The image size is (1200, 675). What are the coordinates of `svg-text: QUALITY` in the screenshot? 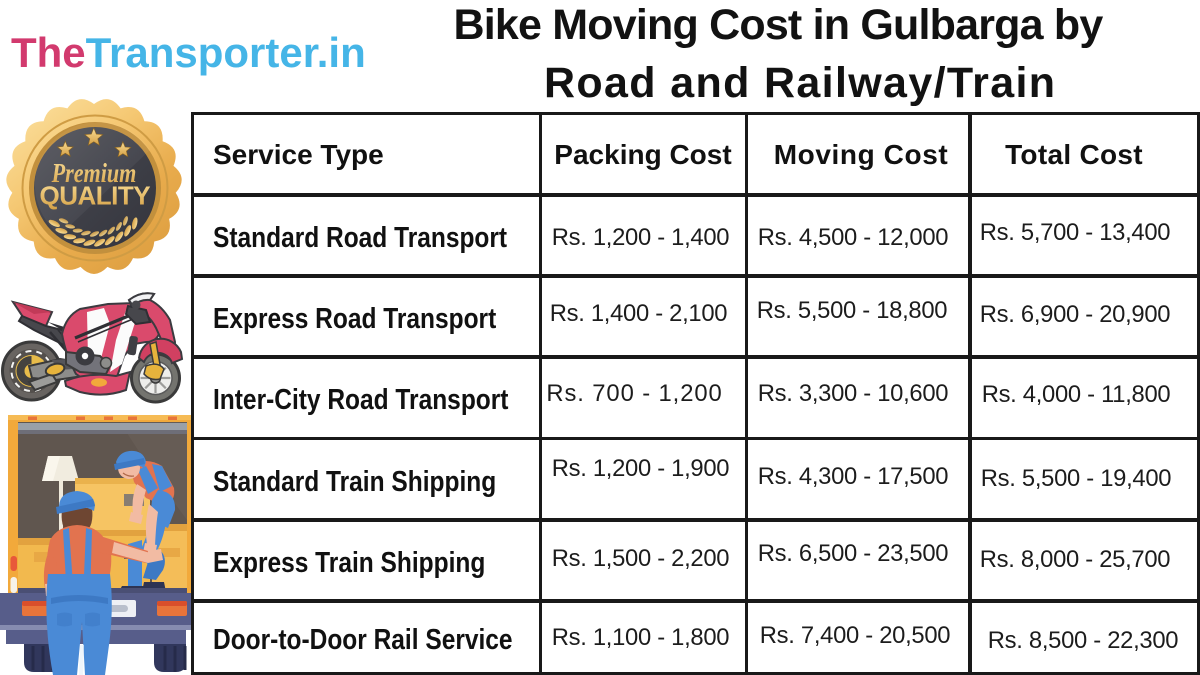 It's located at (94, 196).